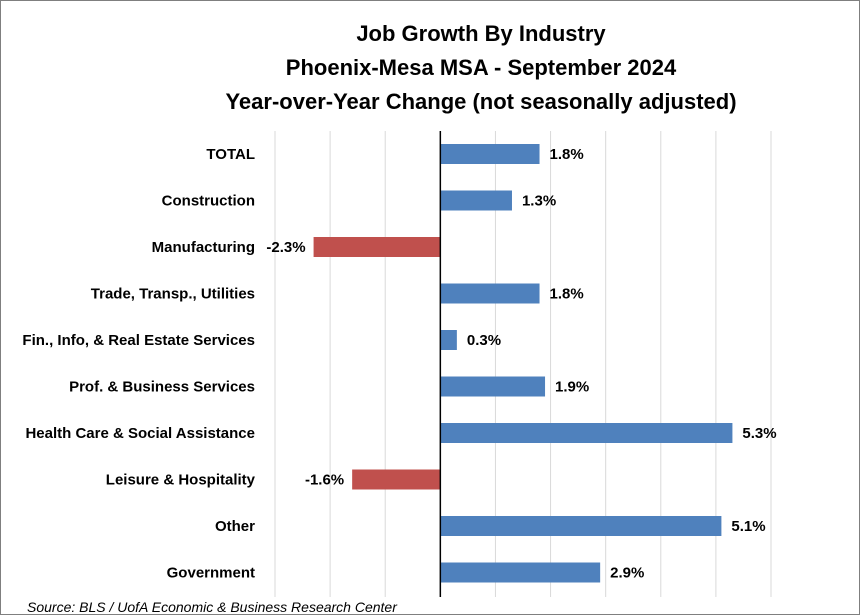 This screenshot has height=615, width=860. Describe the element at coordinates (539, 201) in the screenshot. I see `value-label: 1.3%` at that location.